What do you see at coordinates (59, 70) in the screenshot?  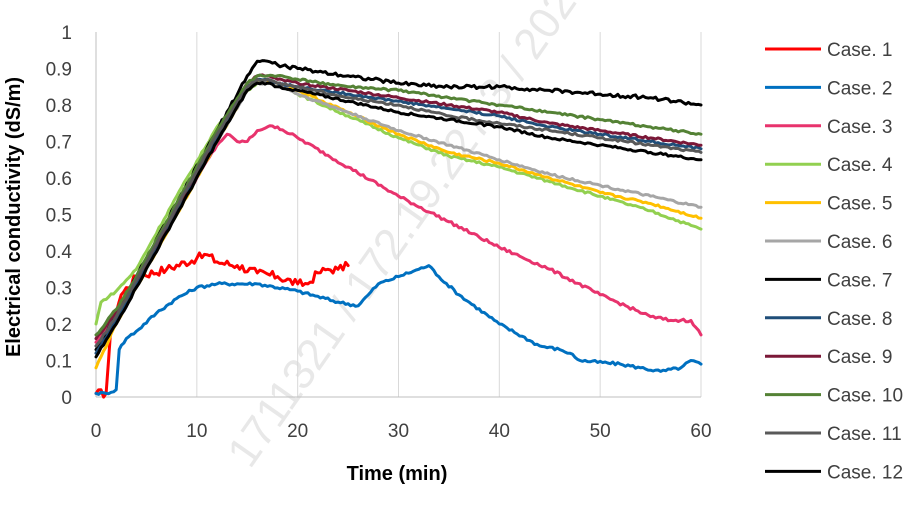 I see `y-tick-label: 0.9` at bounding box center [59, 70].